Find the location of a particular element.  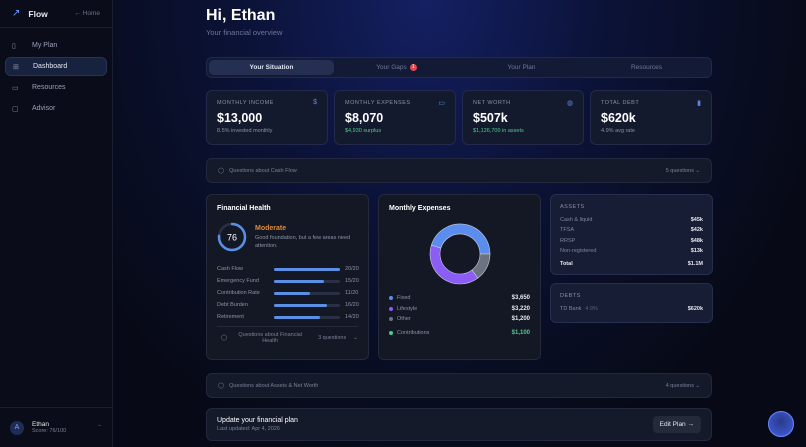

legend-item: Other $1,200 is located at coordinates (459, 319).